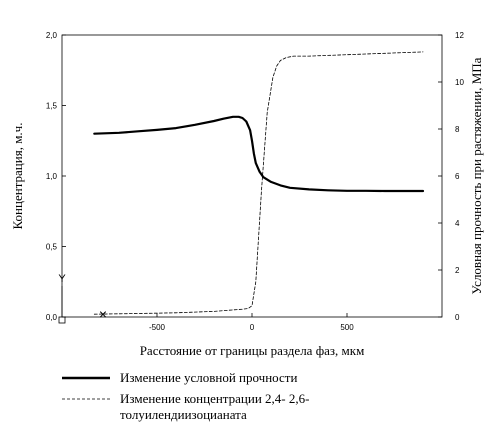 The height and width of the screenshot is (434, 502). What do you see at coordinates (103, 314) in the screenshot?
I see `start-cross-marker: ×` at bounding box center [103, 314].